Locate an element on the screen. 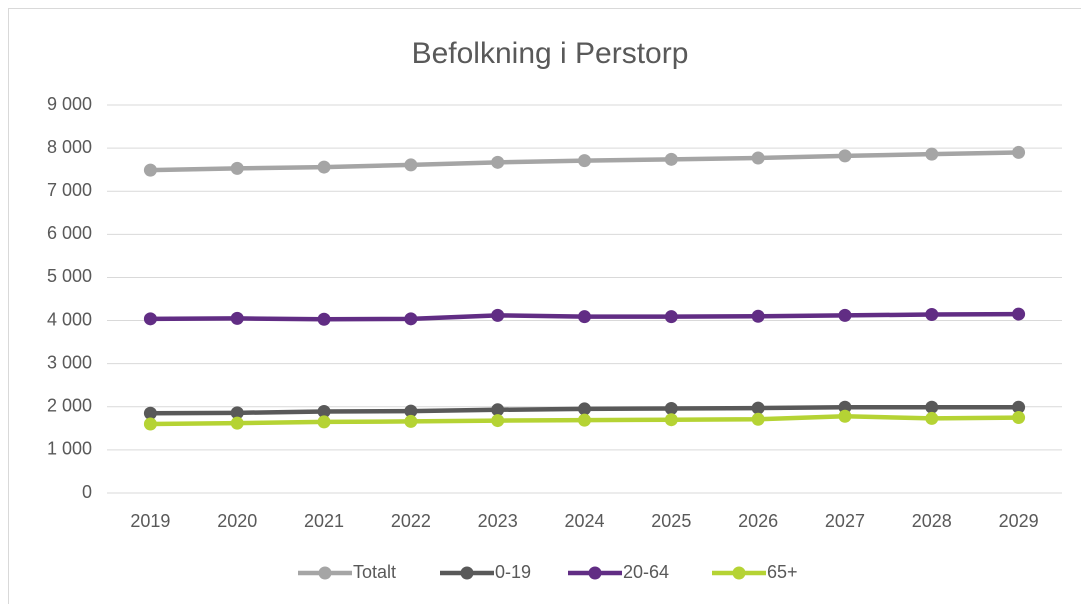  x-tick-label: 2027 is located at coordinates (845, 521).